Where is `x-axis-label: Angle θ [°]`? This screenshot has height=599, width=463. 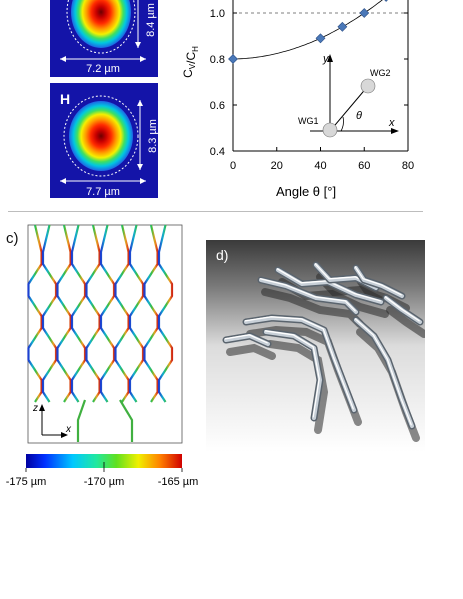 x-axis-label: Angle θ [°] is located at coordinates (306, 191).